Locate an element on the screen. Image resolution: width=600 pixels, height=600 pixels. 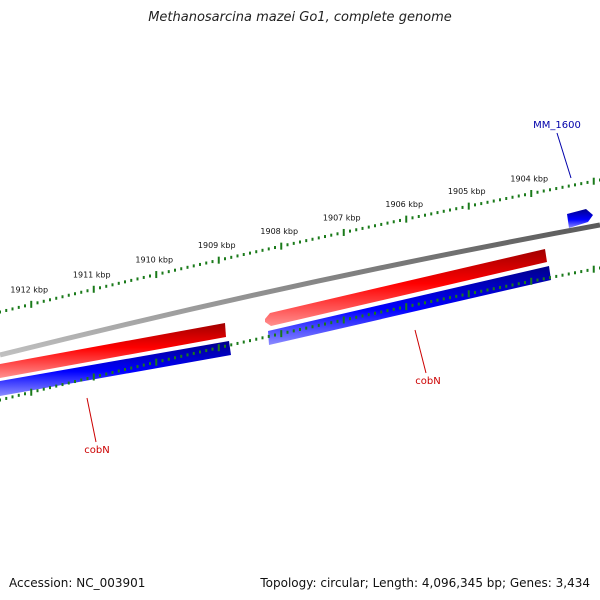
kbp-tick-label: 1907 kbp is located at coordinates (342, 217).